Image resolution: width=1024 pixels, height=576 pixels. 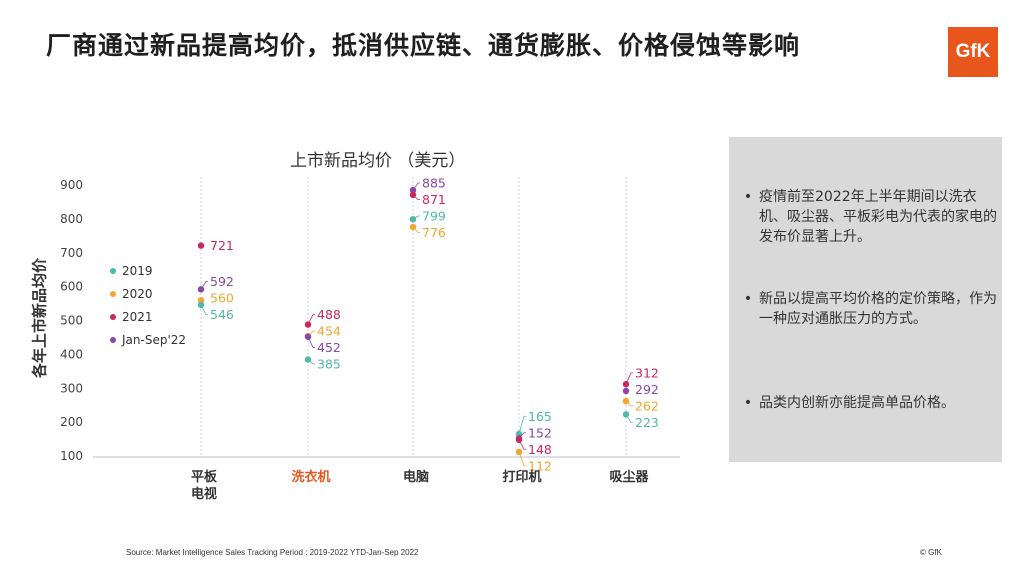 I want to click on y-tick-label: 300, so click(x=71, y=388).